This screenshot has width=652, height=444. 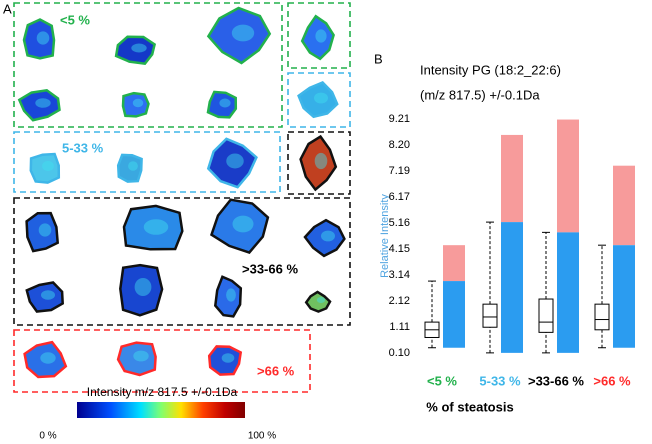 I want to click on y-tick-label: 9.21, so click(x=399, y=119).